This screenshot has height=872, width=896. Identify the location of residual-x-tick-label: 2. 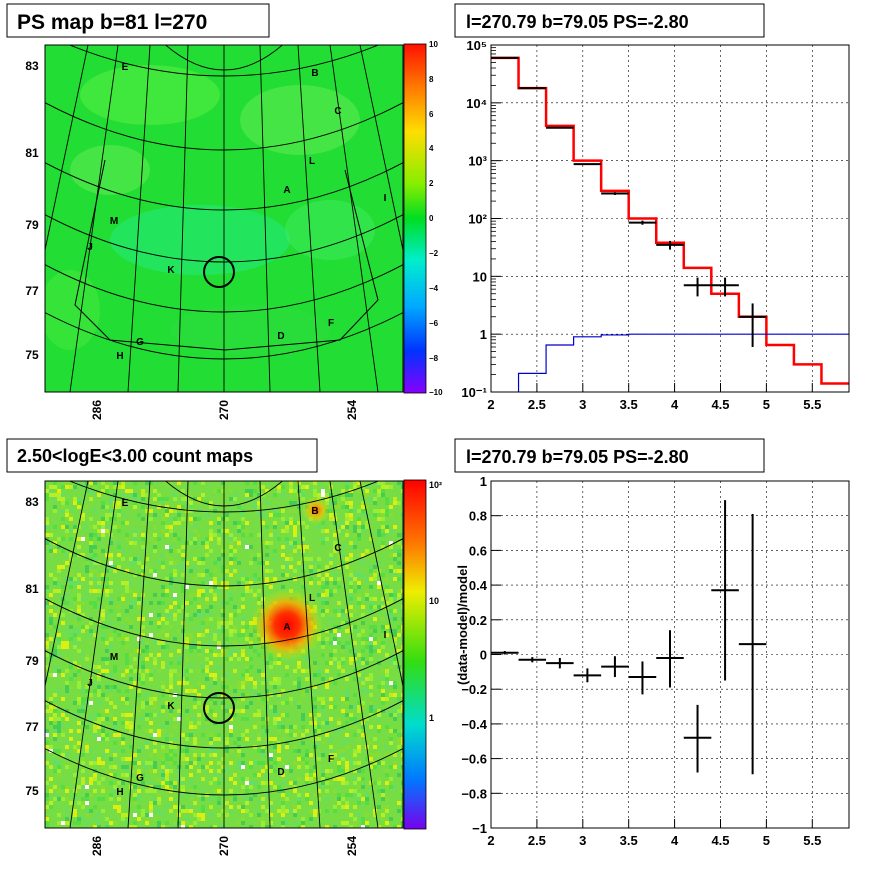
(490, 840).